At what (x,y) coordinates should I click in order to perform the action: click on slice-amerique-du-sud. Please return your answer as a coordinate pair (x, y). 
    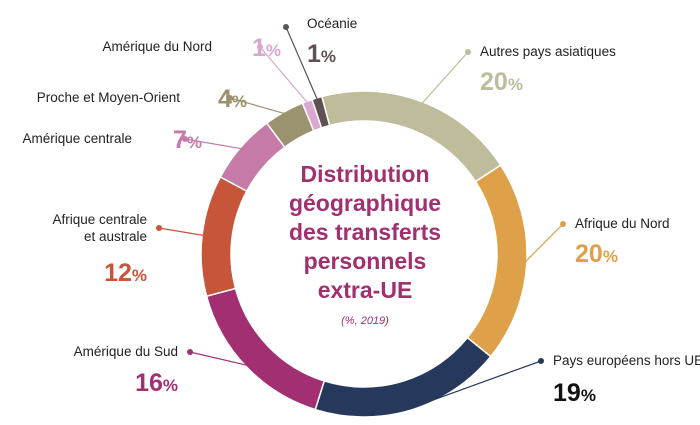
    Looking at the image, I should click on (265, 349).